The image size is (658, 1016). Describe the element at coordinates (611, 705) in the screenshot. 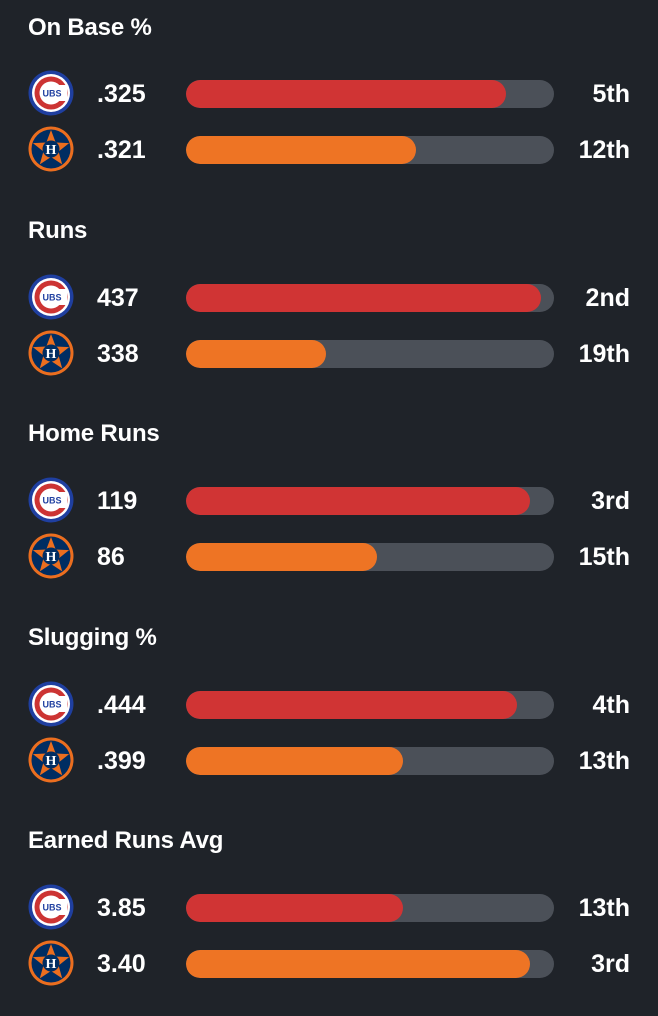

I see `stat-rank: 4th` at that location.